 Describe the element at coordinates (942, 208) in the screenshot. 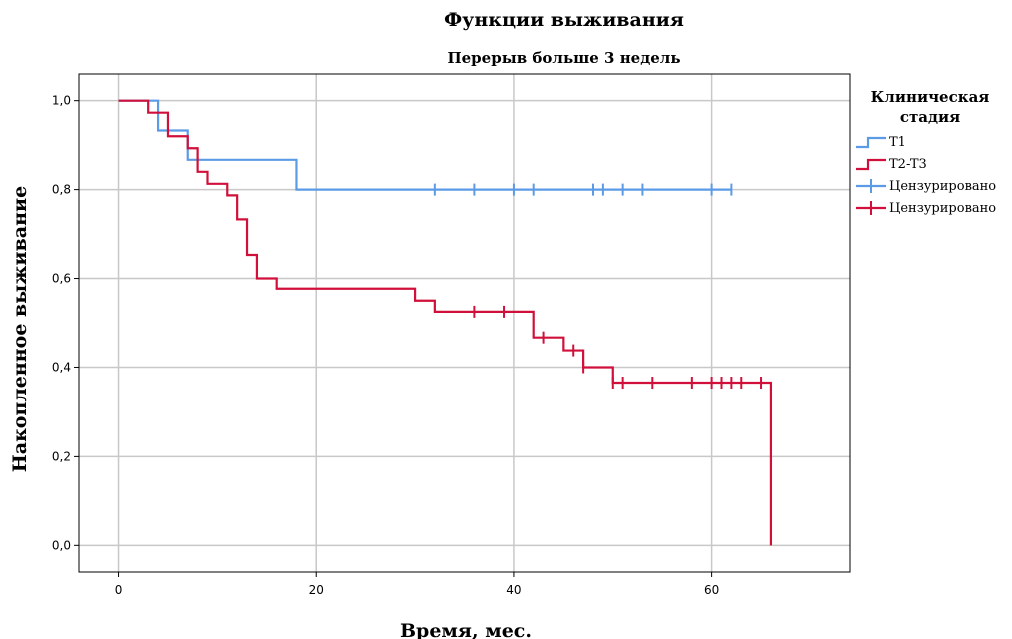

I see `legend-label-3: Цензурировано` at that location.